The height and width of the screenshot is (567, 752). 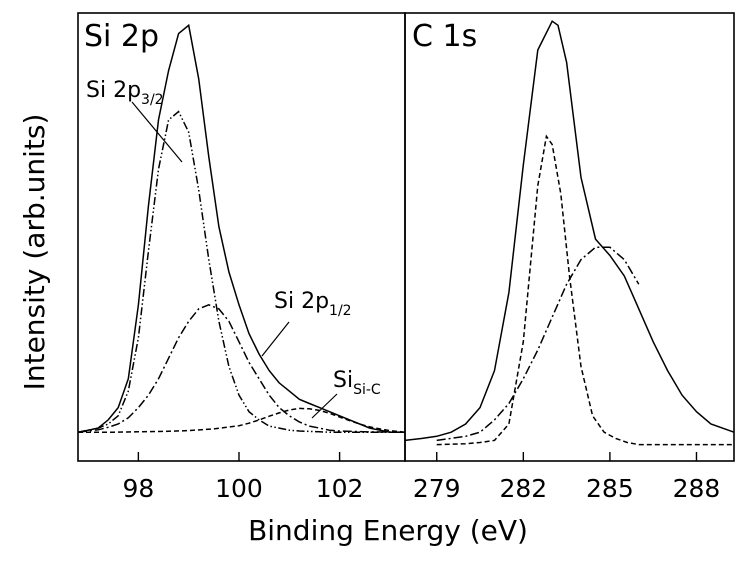 I want to click on si2p-x-tick-labels: 98 100 102, so click(x=242, y=488).